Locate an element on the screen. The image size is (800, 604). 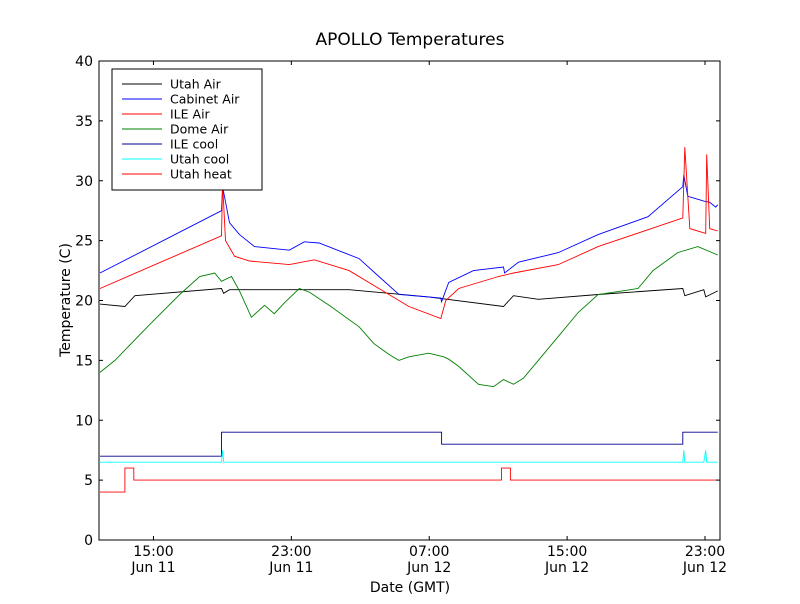
y-tick-label: 0 is located at coordinates (88, 541).